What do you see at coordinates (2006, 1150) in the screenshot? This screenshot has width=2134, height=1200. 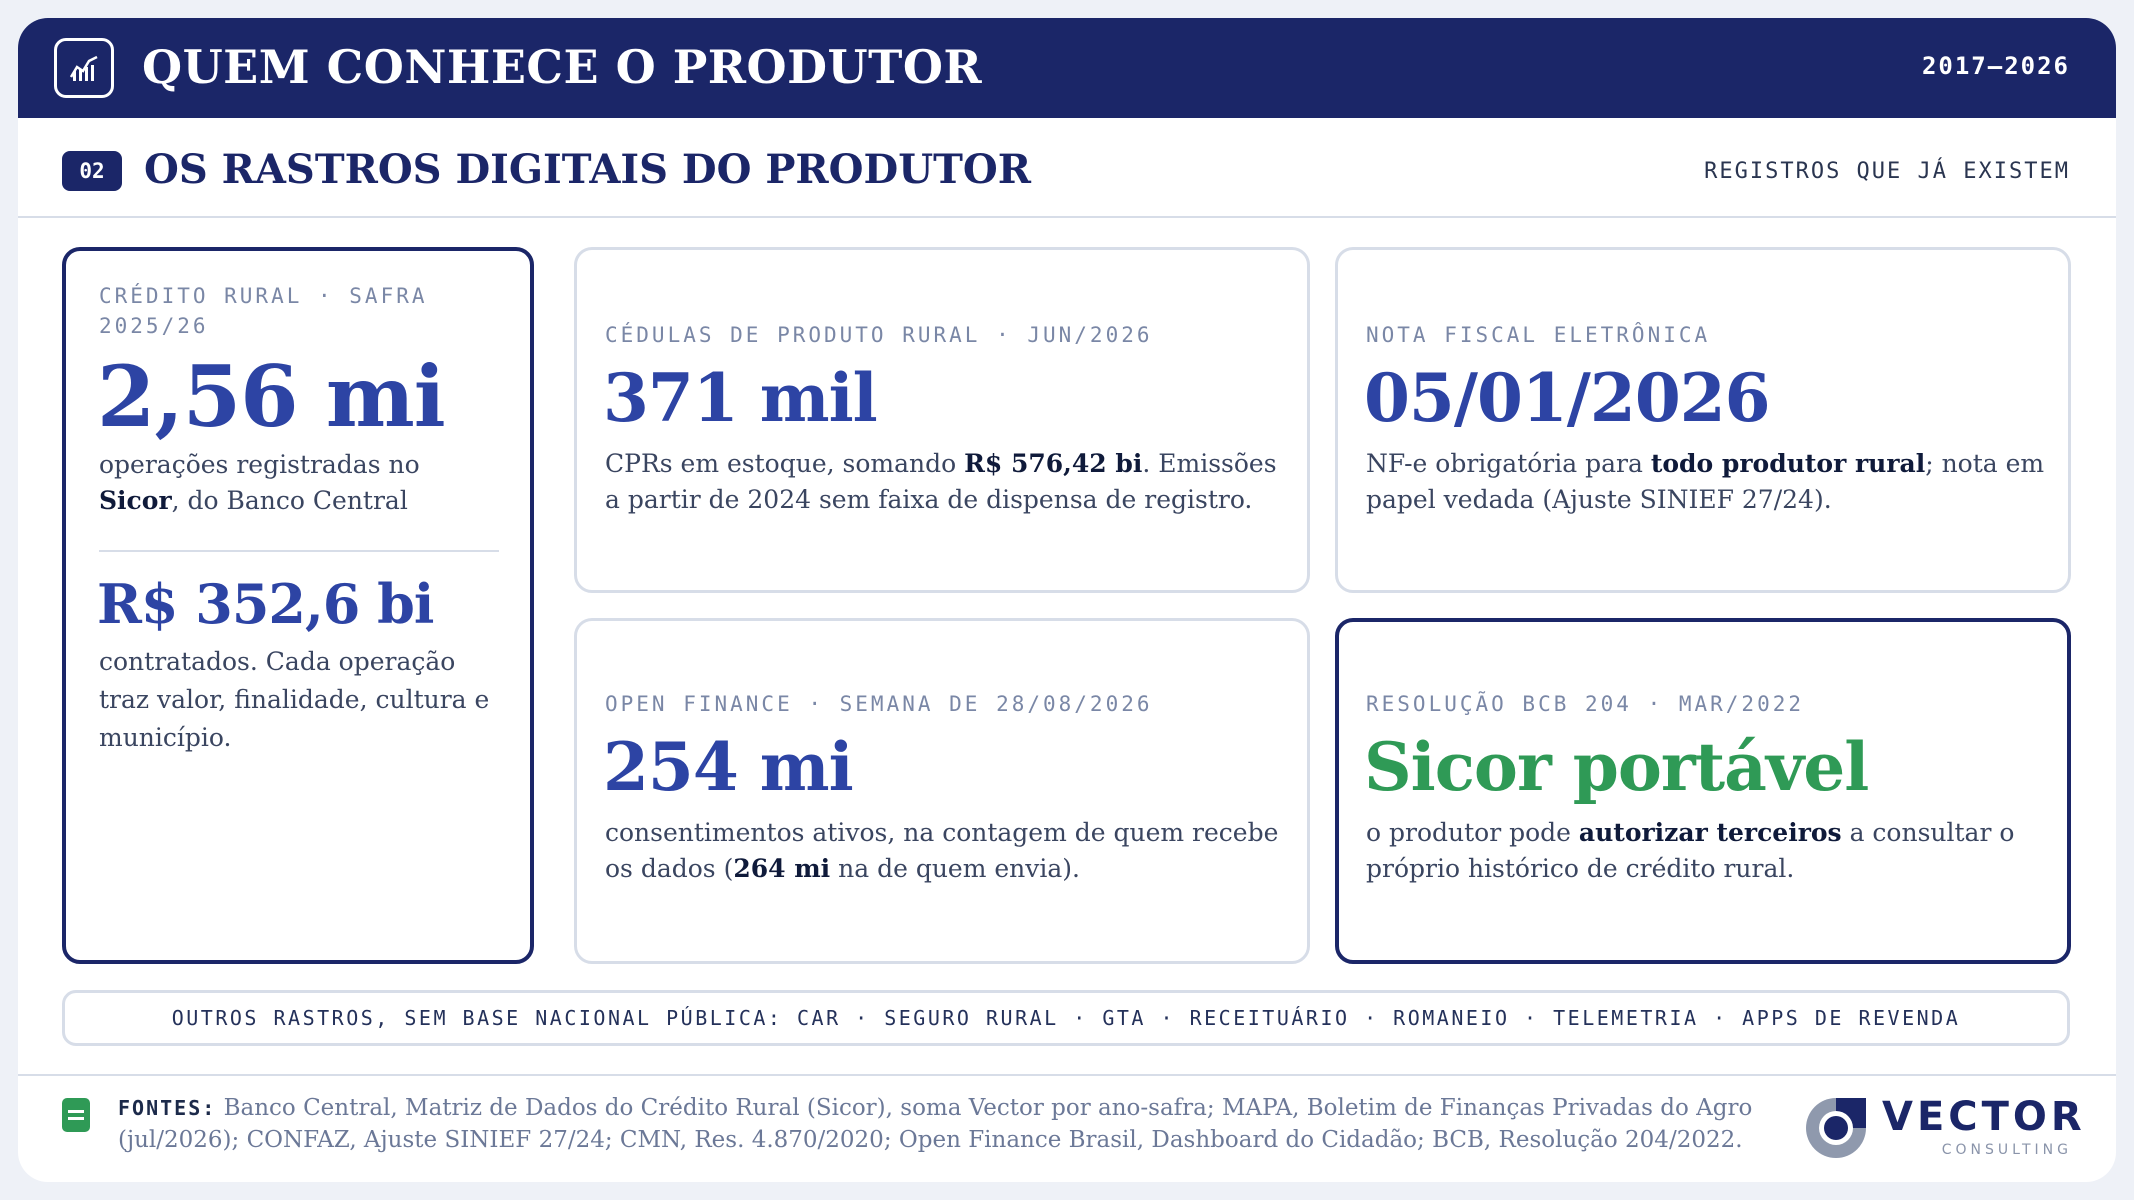 I see `brand-subtitle: CONSULTING` at bounding box center [2006, 1150].